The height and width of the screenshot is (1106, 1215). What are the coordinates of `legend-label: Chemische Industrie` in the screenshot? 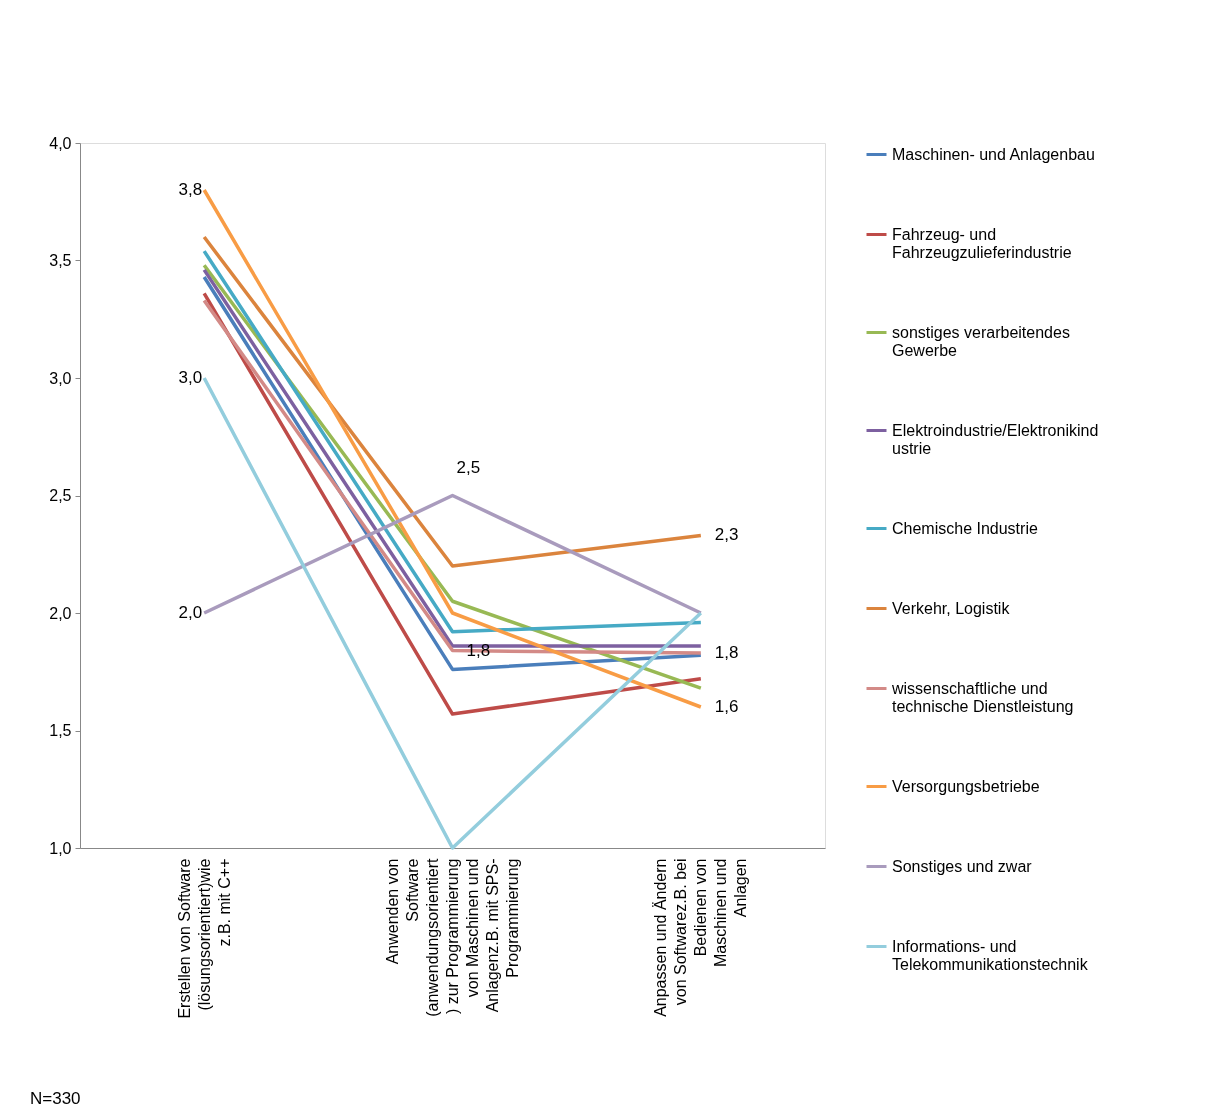 It's located at (965, 528).